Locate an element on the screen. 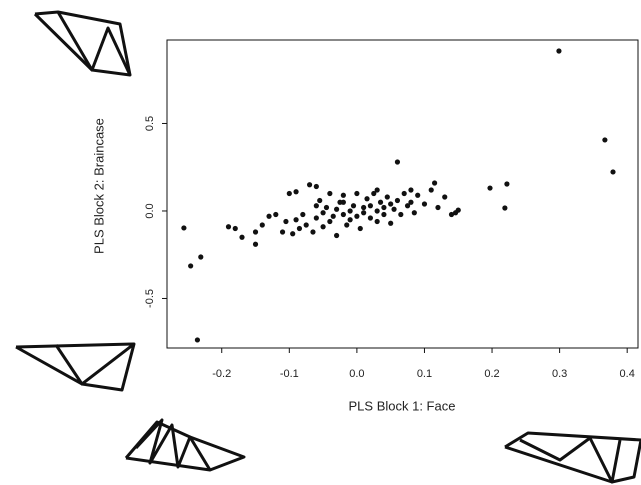 The width and height of the screenshot is (641, 485). x-tick-label: 0.0 is located at coordinates (356, 374).